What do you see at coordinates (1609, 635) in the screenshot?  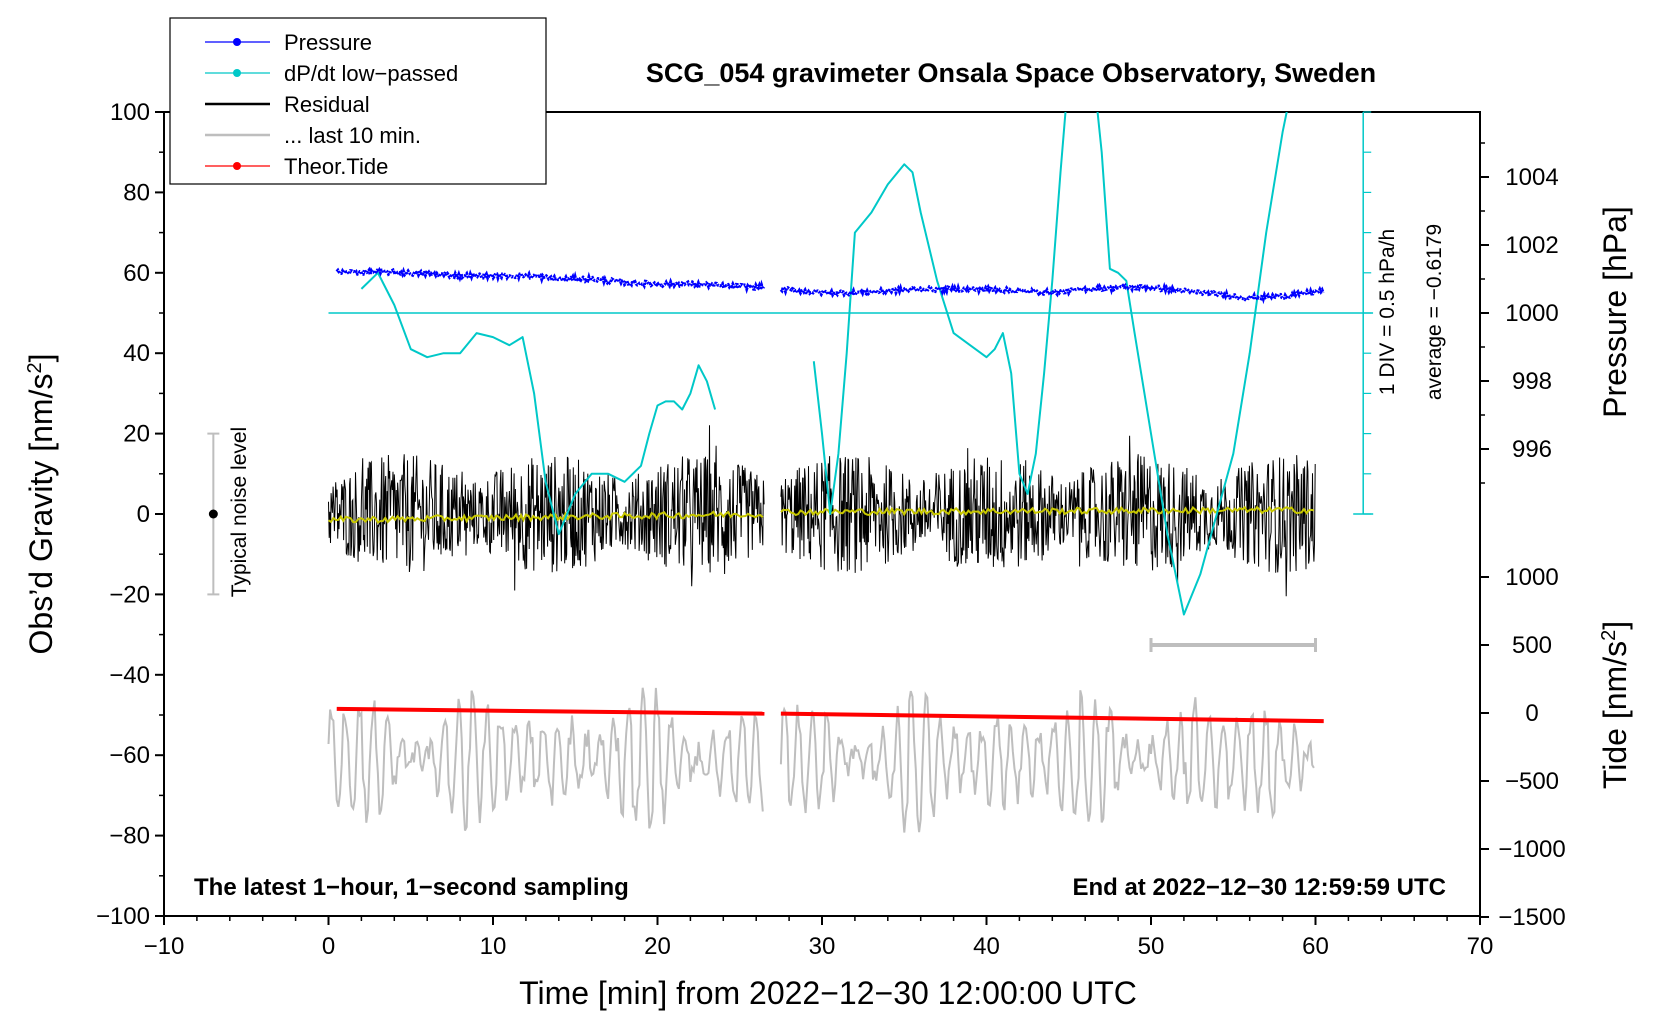 I see `y-axis-label-tide-sup: 2` at bounding box center [1609, 635].